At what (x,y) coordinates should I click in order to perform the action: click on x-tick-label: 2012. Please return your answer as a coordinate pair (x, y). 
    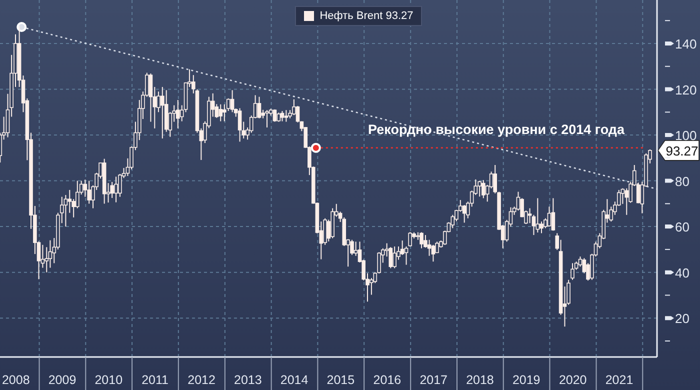
    Looking at the image, I should click on (202, 380).